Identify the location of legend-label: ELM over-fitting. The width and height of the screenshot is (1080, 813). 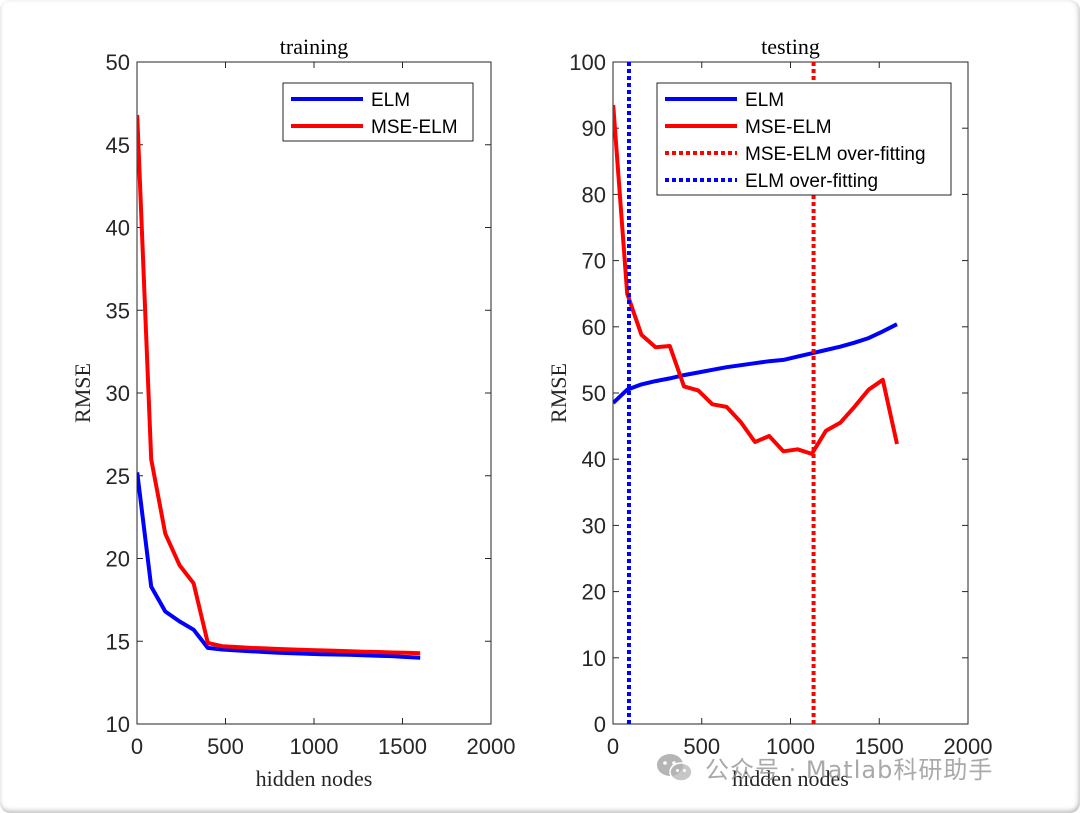
(811, 181).